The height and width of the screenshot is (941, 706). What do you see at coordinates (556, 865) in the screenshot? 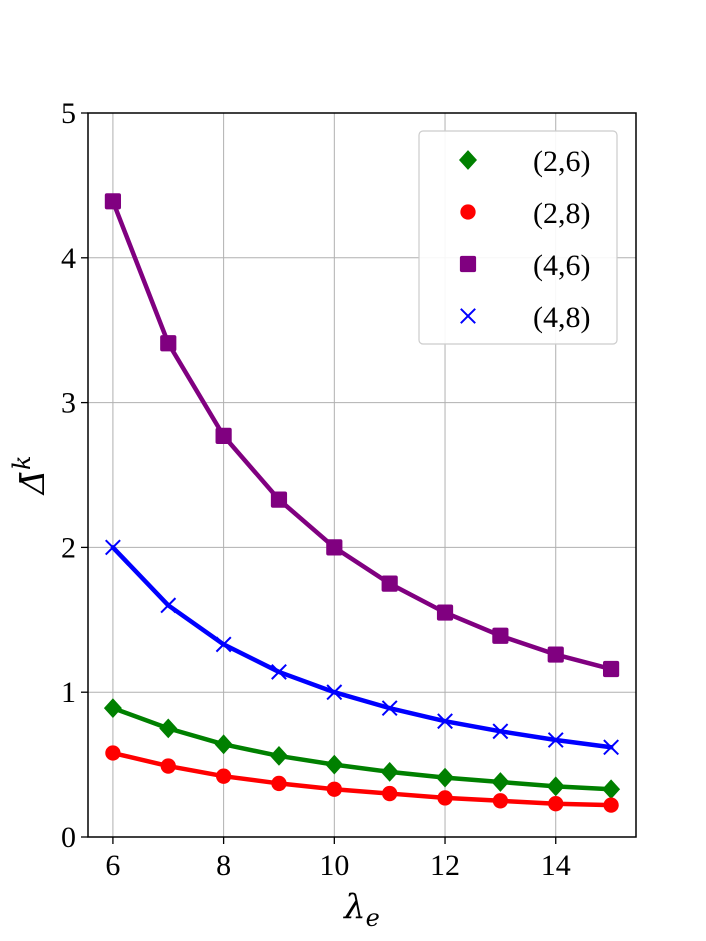
I see `x-tick-label: 14` at bounding box center [556, 865].